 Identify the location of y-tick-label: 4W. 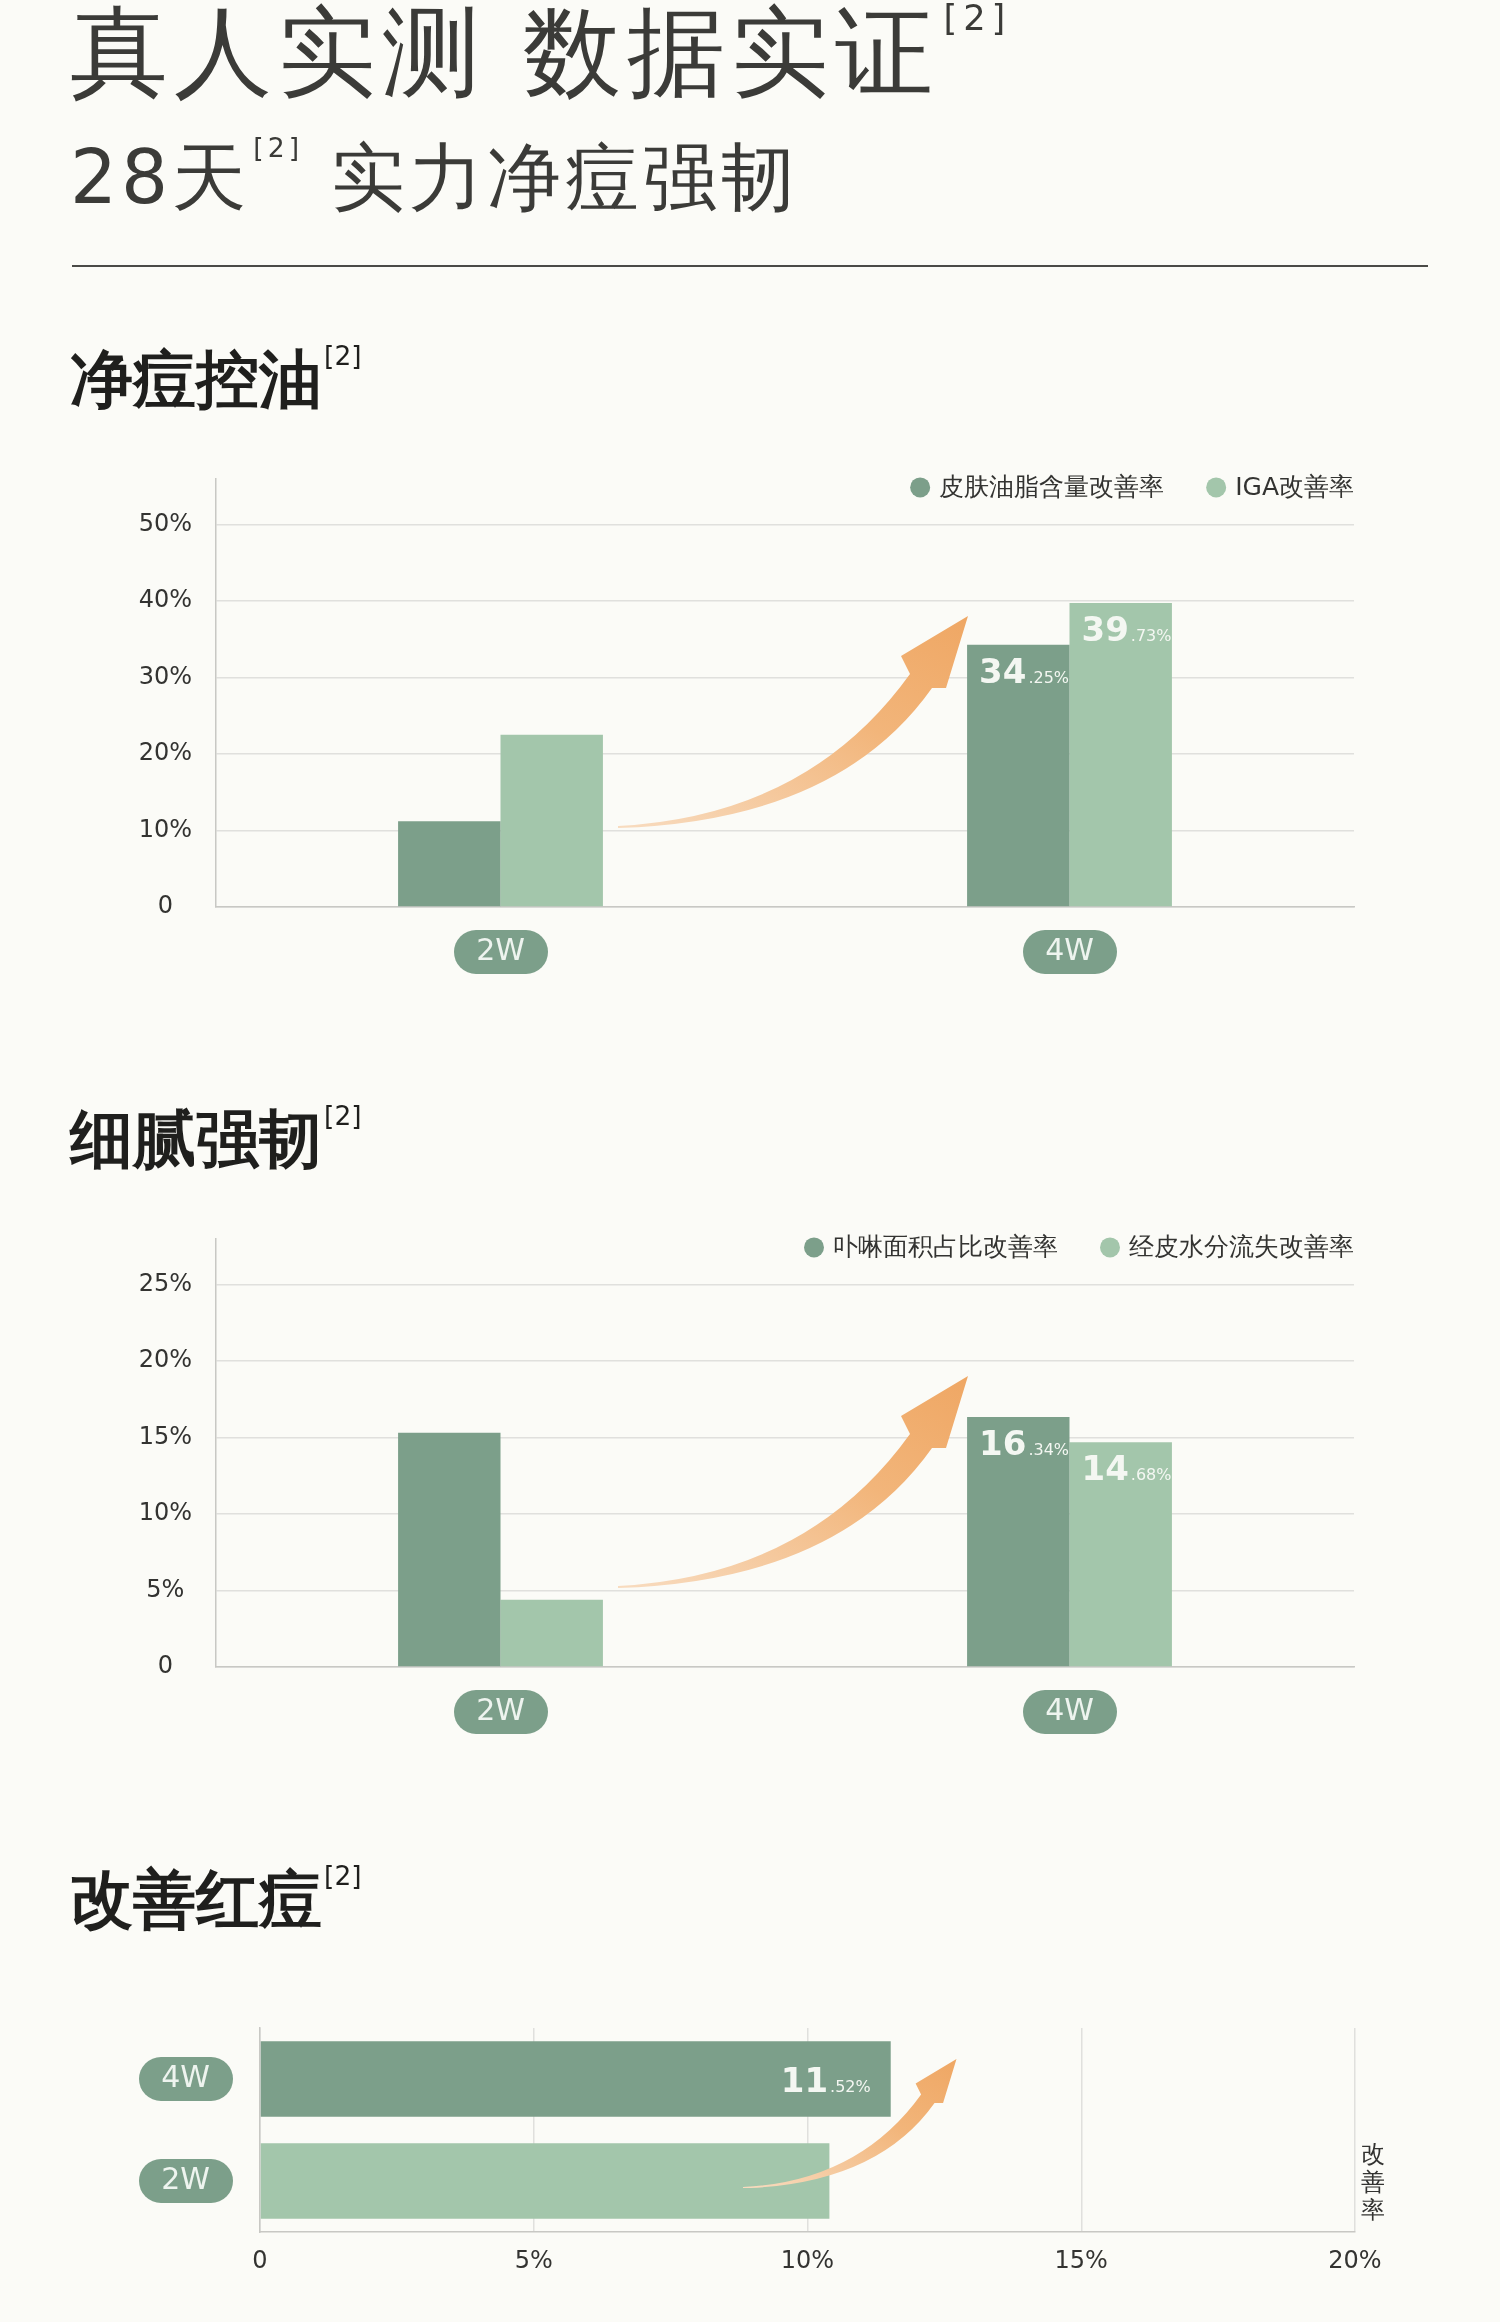
(185, 2076).